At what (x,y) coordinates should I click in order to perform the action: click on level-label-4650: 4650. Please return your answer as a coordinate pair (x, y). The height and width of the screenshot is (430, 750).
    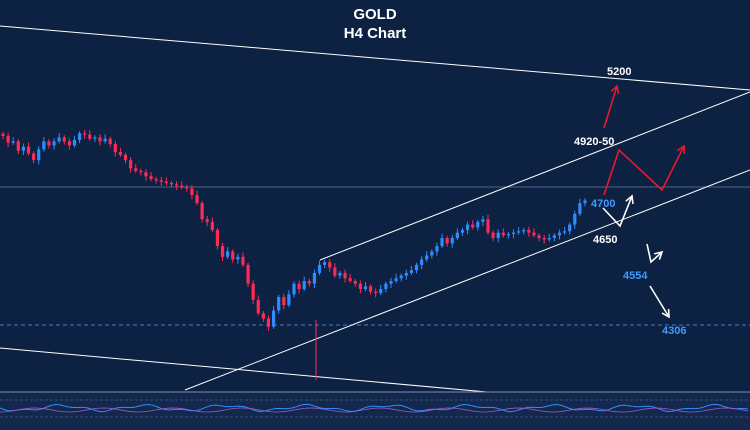
    Looking at the image, I should click on (605, 240).